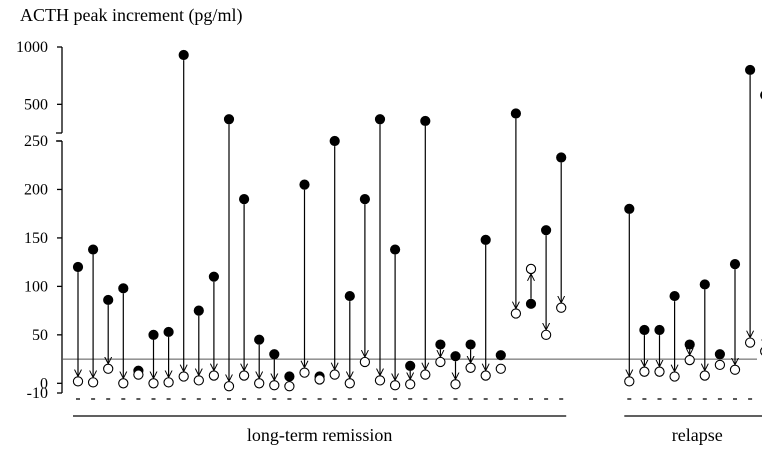 The height and width of the screenshot is (449, 762). I want to click on group-label: long-term remission, so click(319, 435).